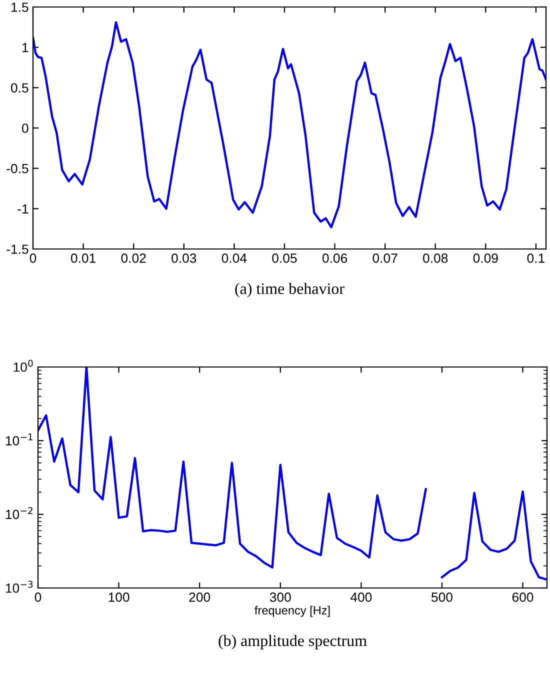 The width and height of the screenshot is (550, 681). Describe the element at coordinates (119, 597) in the screenshot. I see `x-tick-label: 100` at that location.